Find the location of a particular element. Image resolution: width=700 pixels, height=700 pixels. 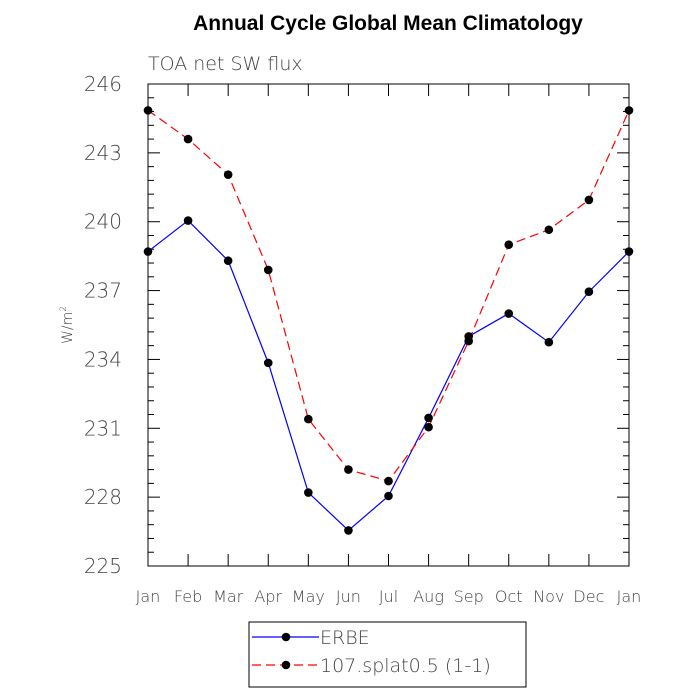

legend-label: 107.splat0.5 (1-1) is located at coordinates (405, 666).